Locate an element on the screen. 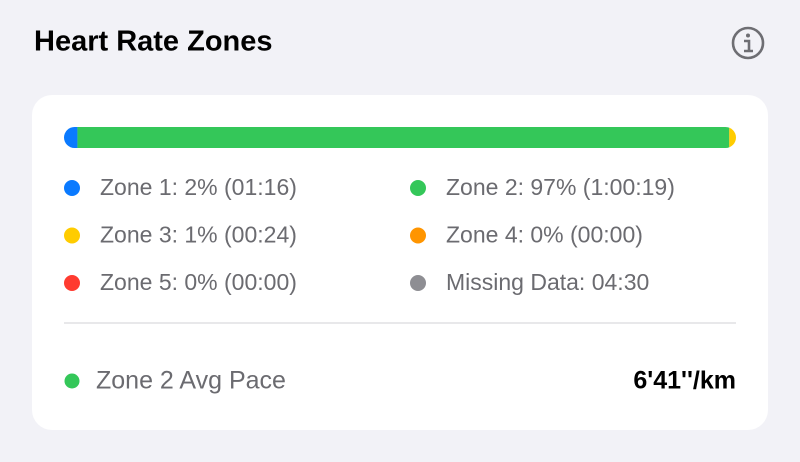  legend-label: Zone 1: 2% (01:16) is located at coordinates (198, 187).